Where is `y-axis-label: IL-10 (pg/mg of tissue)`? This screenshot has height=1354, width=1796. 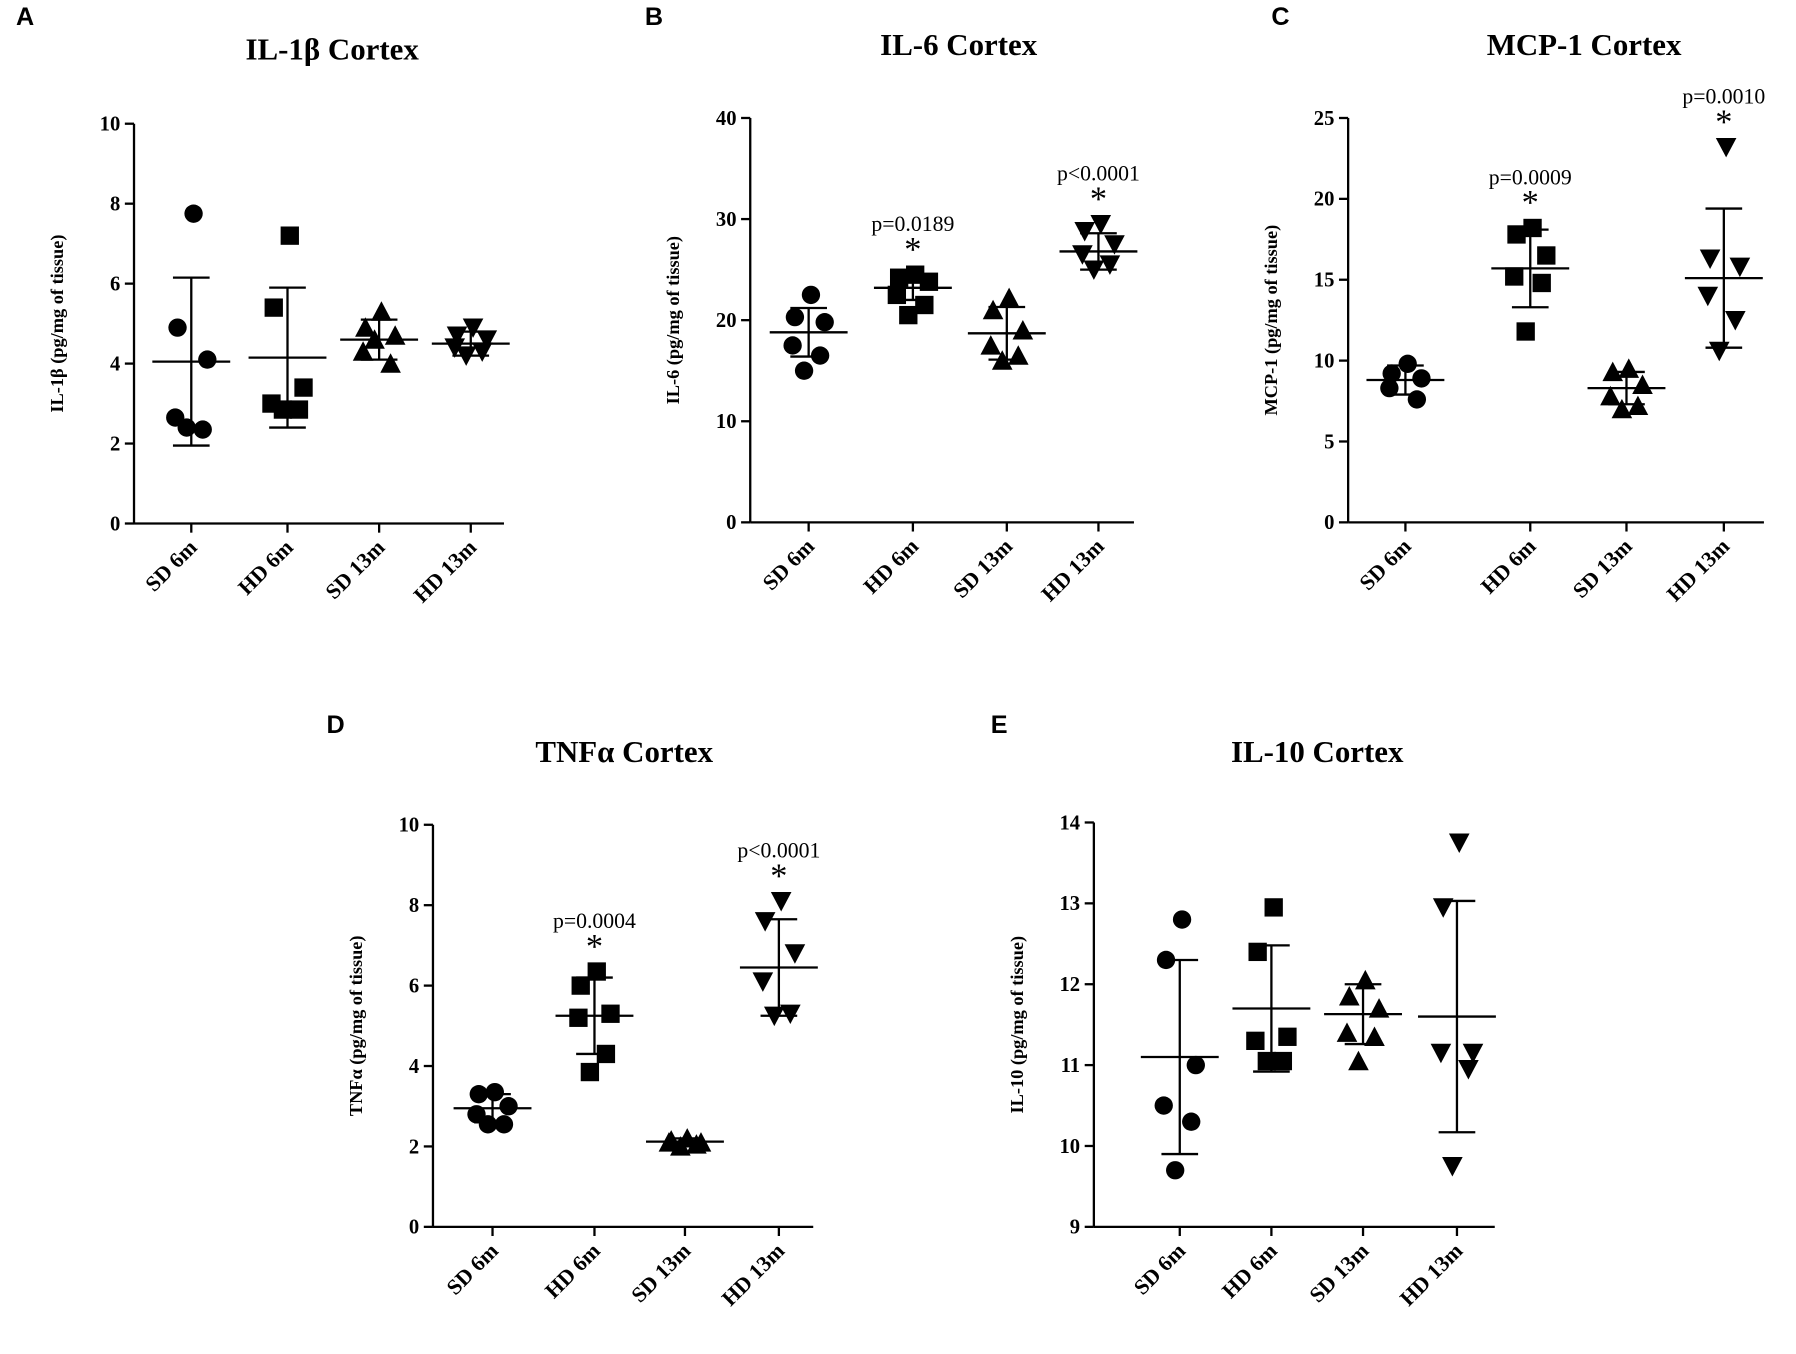
y-axis-label: IL-10 (pg/mg of tissue) is located at coordinates (1017, 1025).